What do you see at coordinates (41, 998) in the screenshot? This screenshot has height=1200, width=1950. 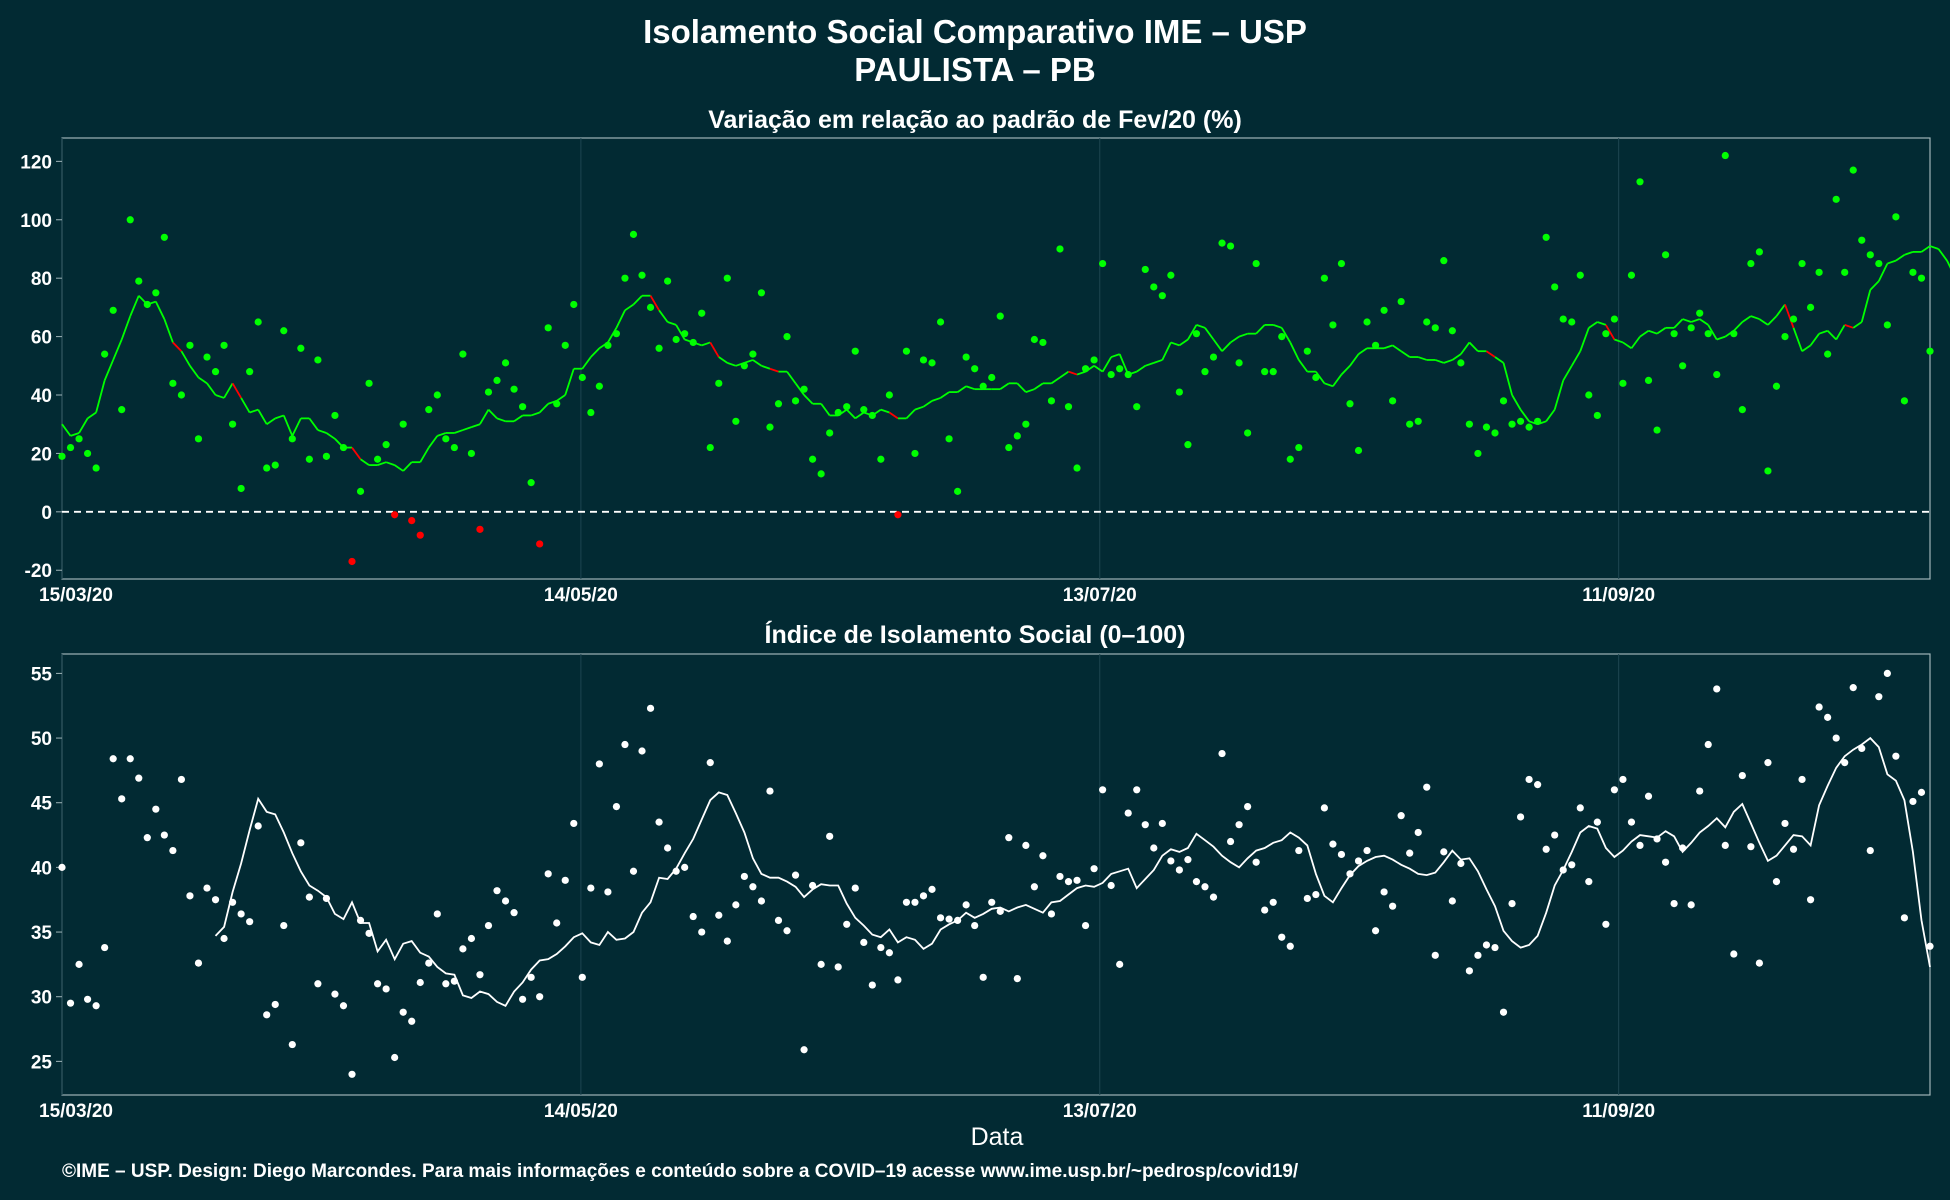 I see `y-tick-label: 30` at bounding box center [41, 998].